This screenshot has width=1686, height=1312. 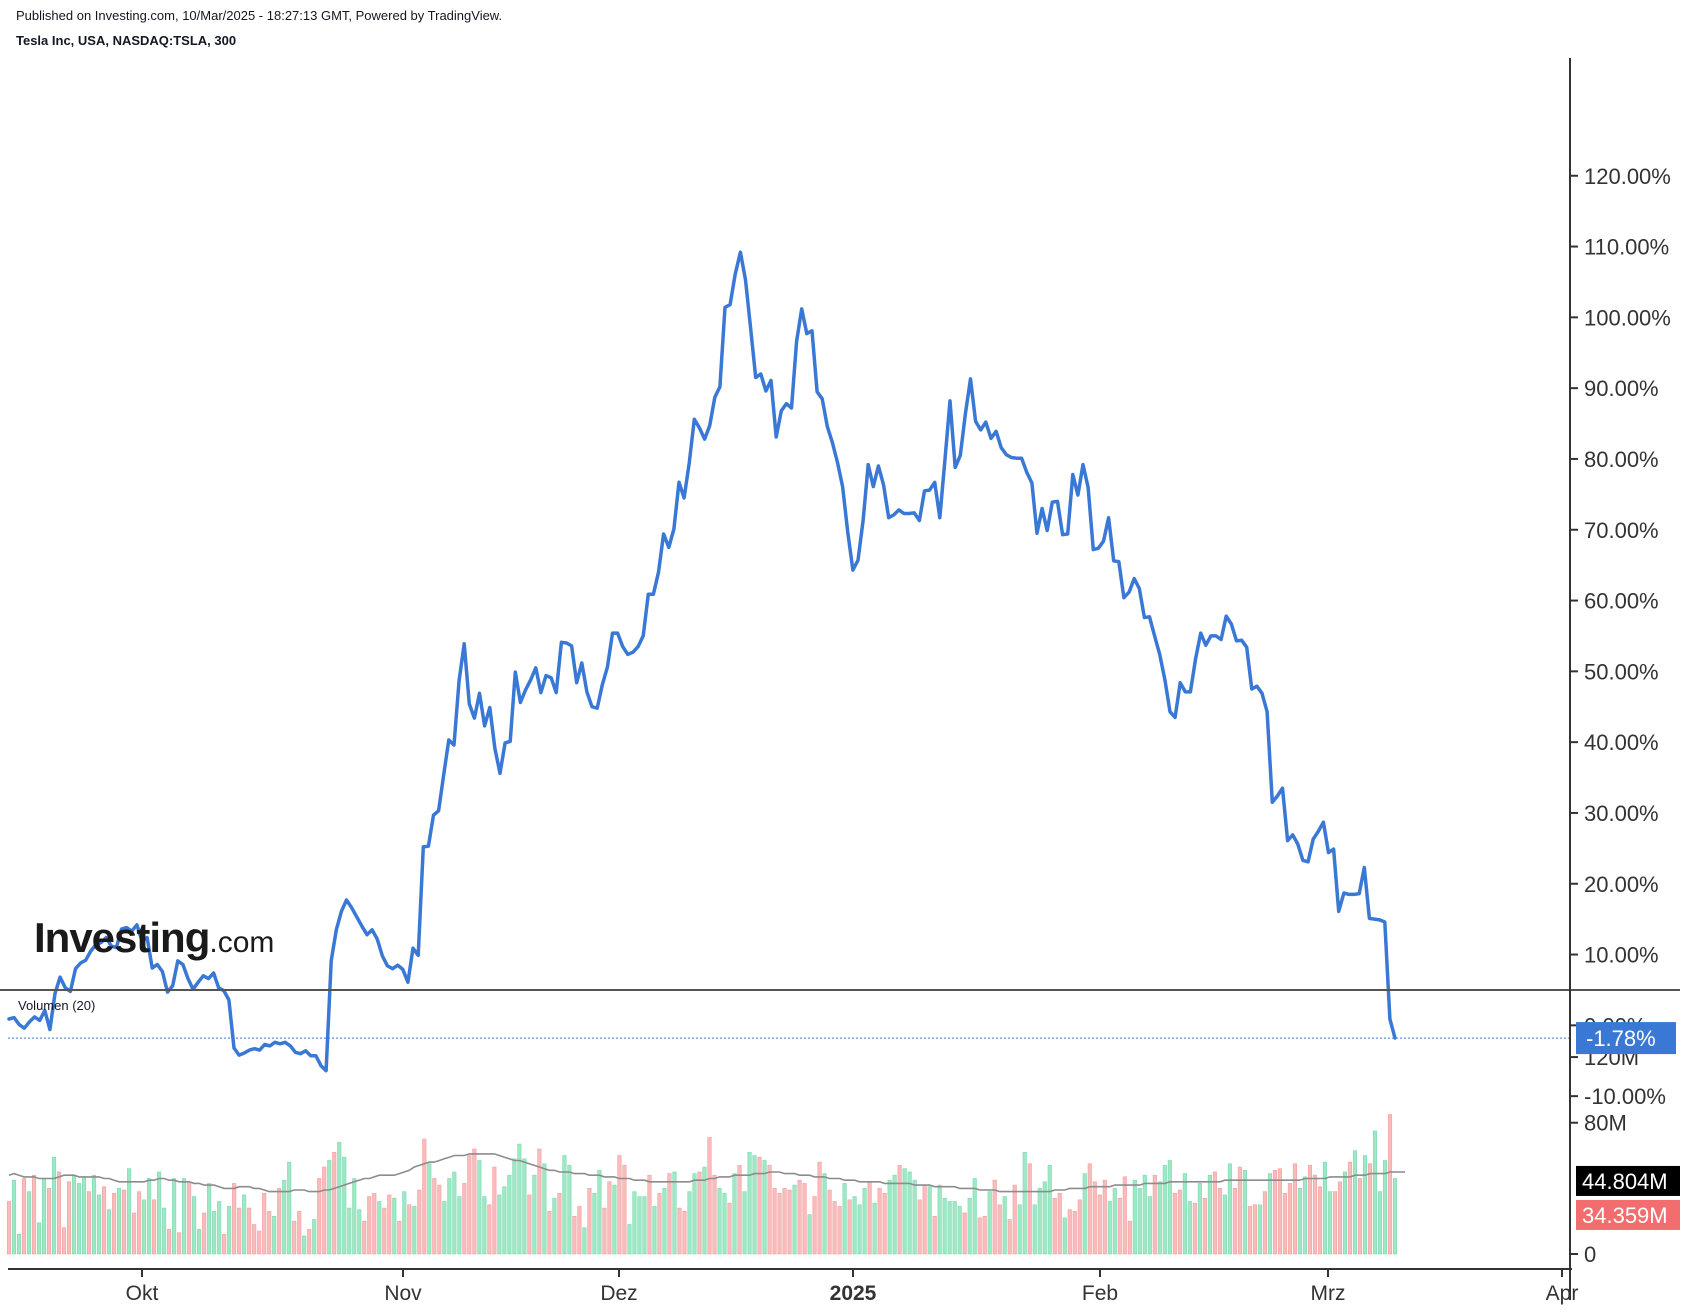 What do you see at coordinates (1621, 742) in the screenshot?
I see `y-tick-label: 40.00%` at bounding box center [1621, 742].